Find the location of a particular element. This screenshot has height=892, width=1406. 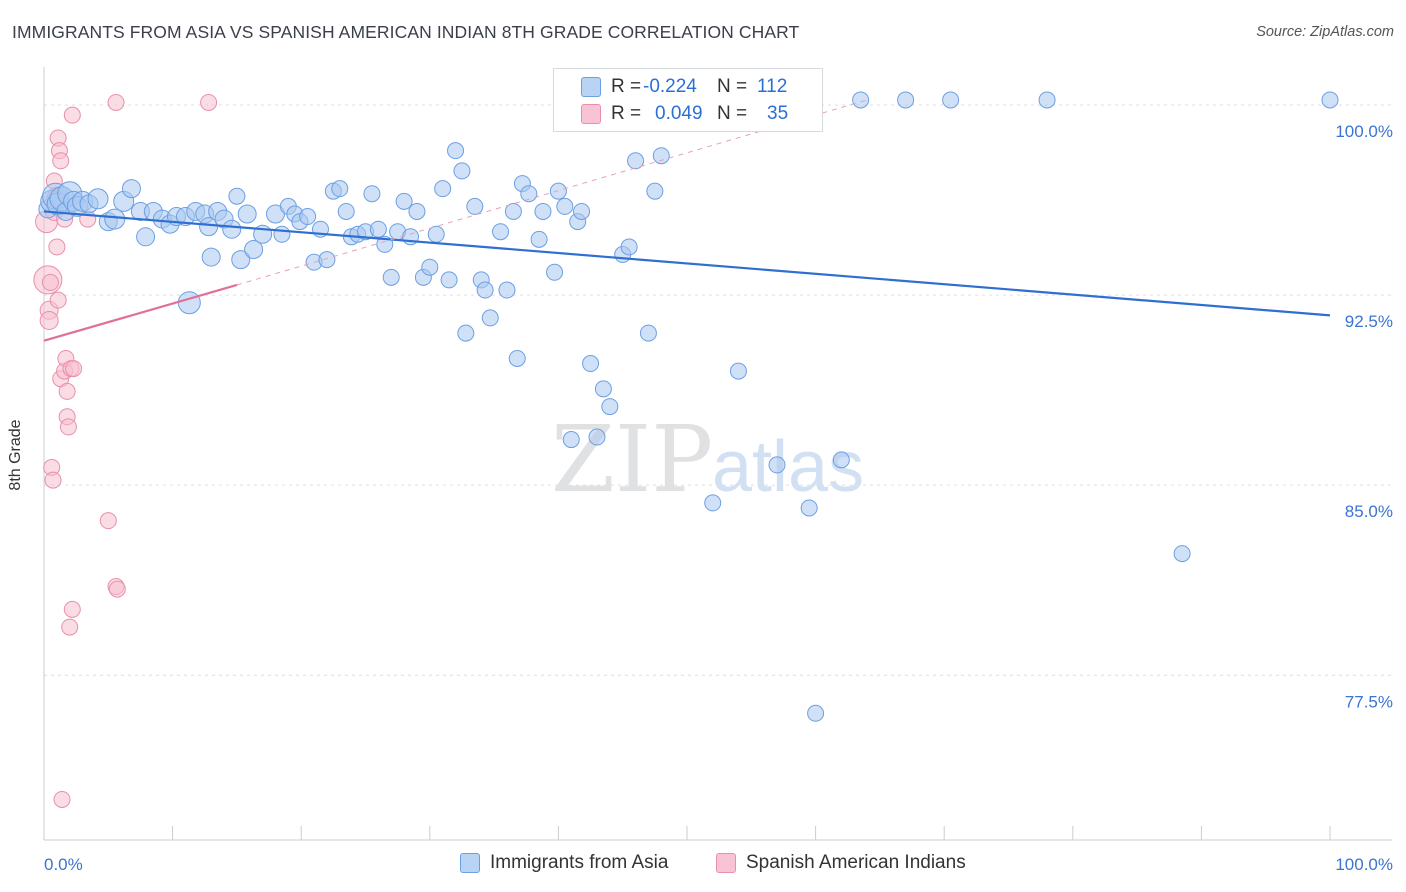

legend-swatch-asia is located at coordinates (470, 863).